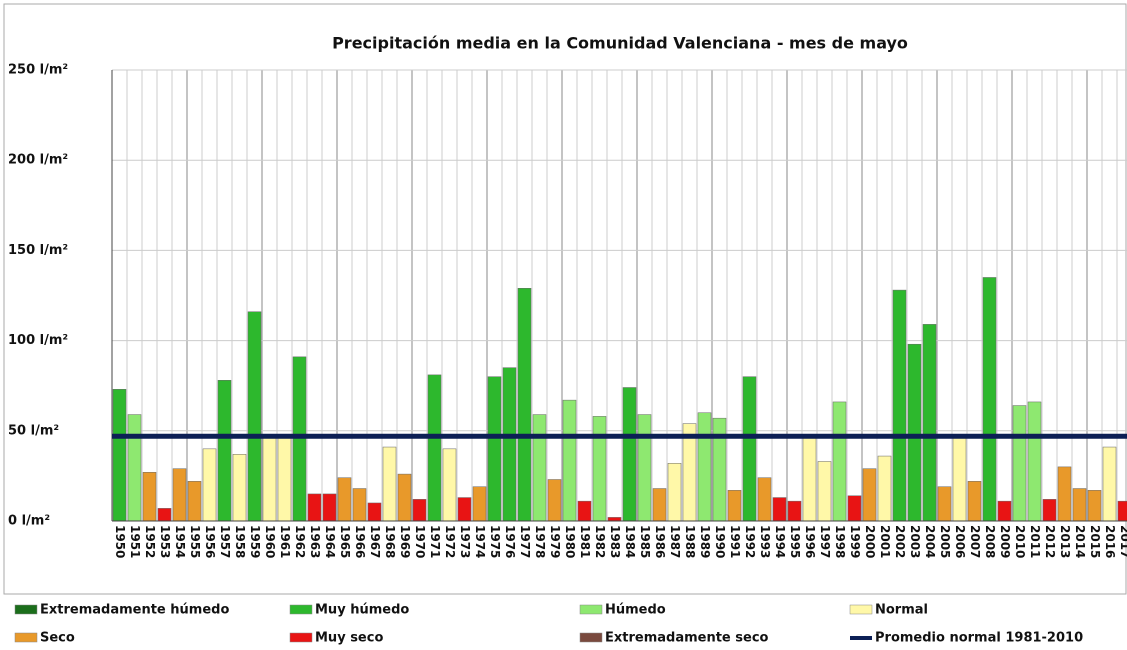 This screenshot has height=650, width=1127. Describe the element at coordinates (375, 541) in the screenshot. I see `x-tick-label: 1967` at that location.